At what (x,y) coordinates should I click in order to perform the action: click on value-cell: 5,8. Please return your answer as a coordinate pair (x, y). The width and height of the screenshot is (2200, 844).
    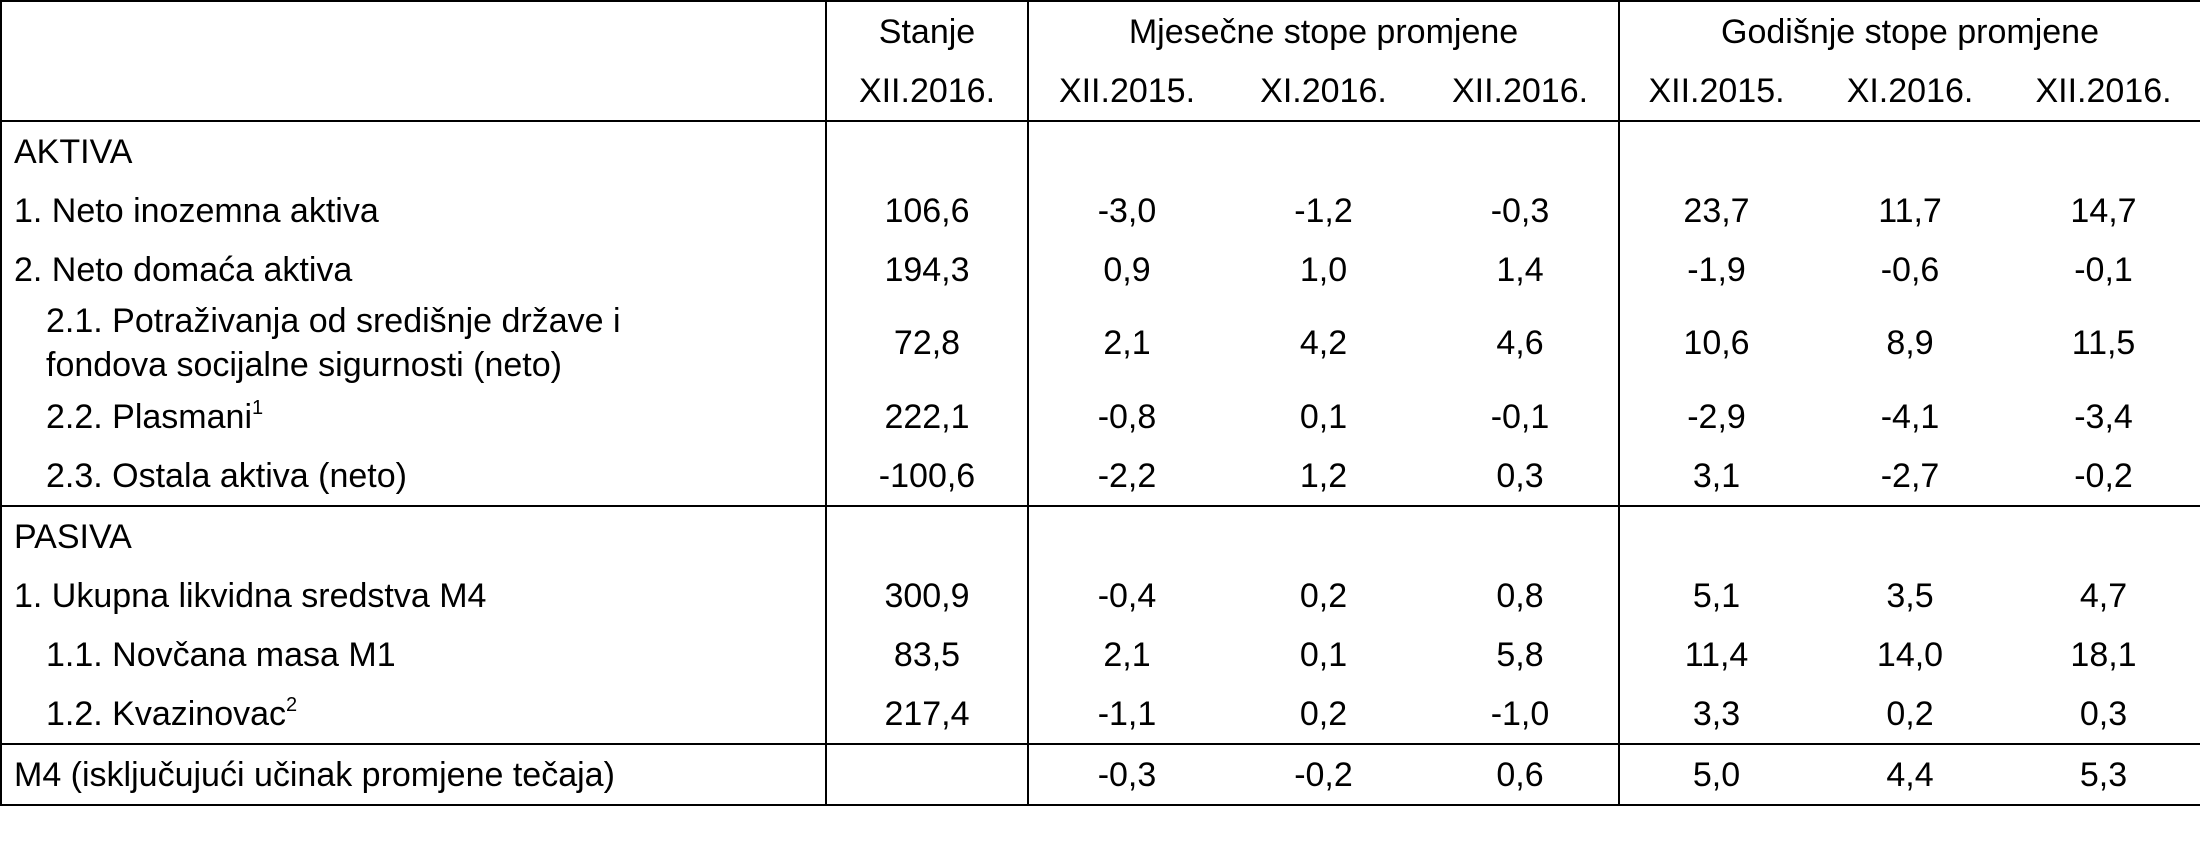
    Looking at the image, I should click on (1520, 654).